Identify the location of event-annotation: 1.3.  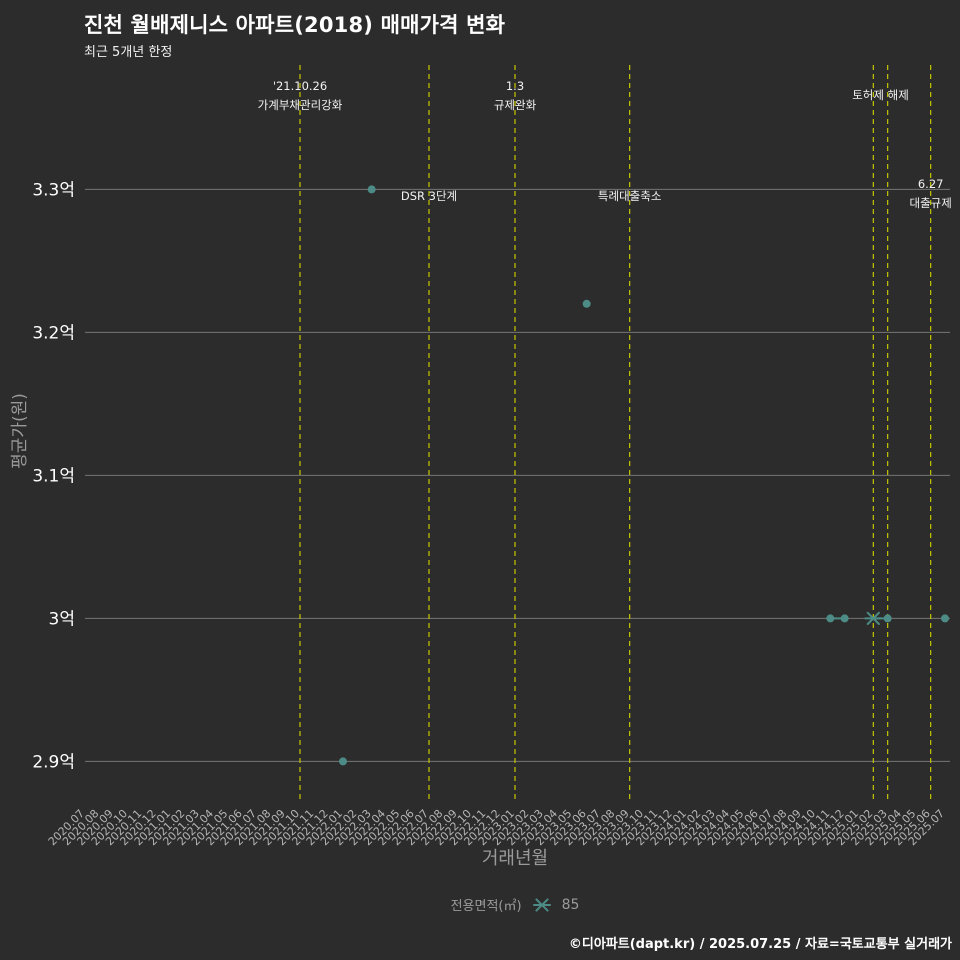
(515, 86).